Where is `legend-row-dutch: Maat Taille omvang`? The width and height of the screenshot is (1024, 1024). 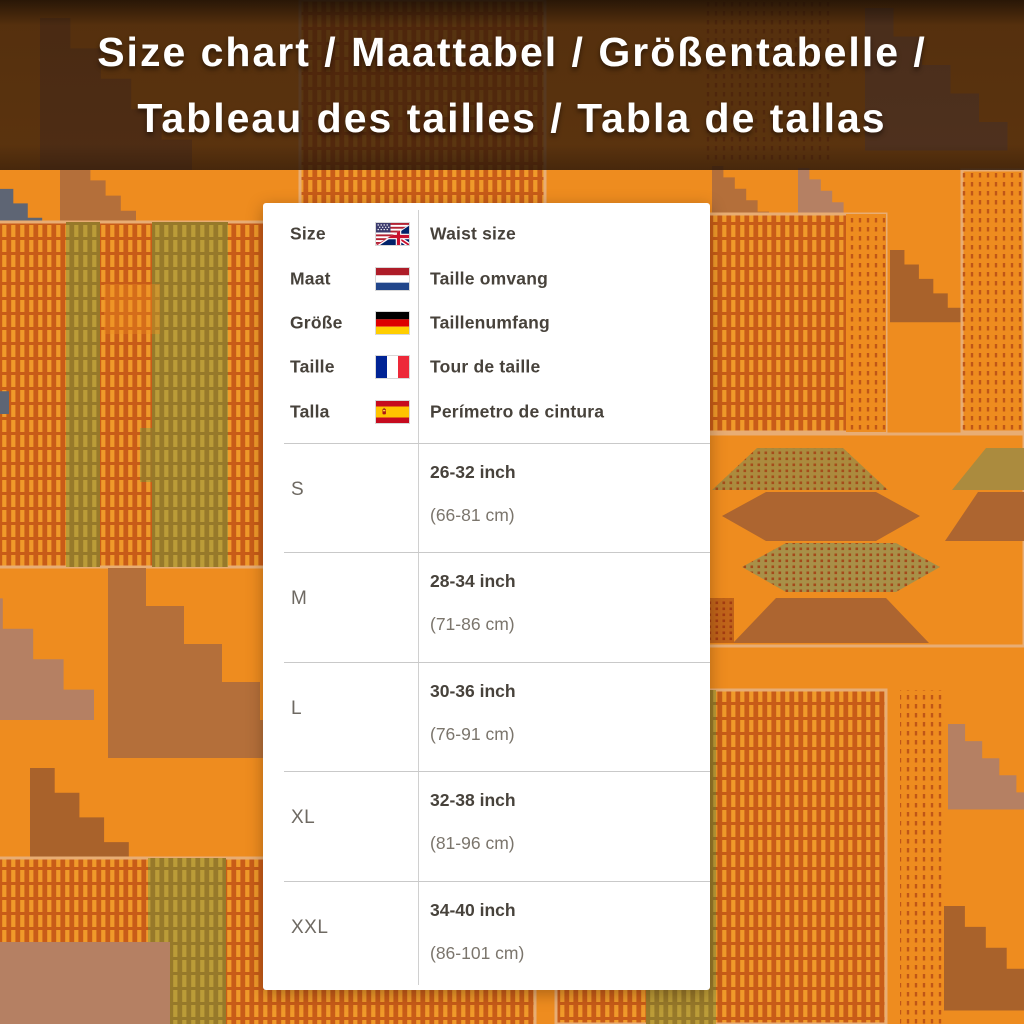
legend-row-dutch: Maat Taille omvang is located at coordinates (486, 278).